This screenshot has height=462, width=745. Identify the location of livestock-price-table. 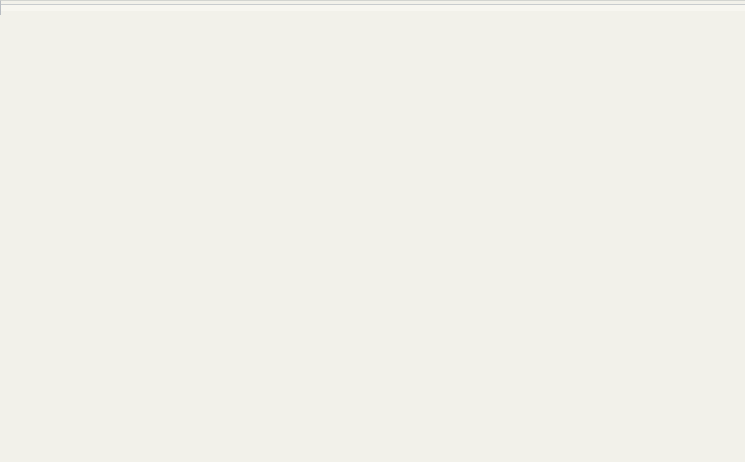
(372, 7).